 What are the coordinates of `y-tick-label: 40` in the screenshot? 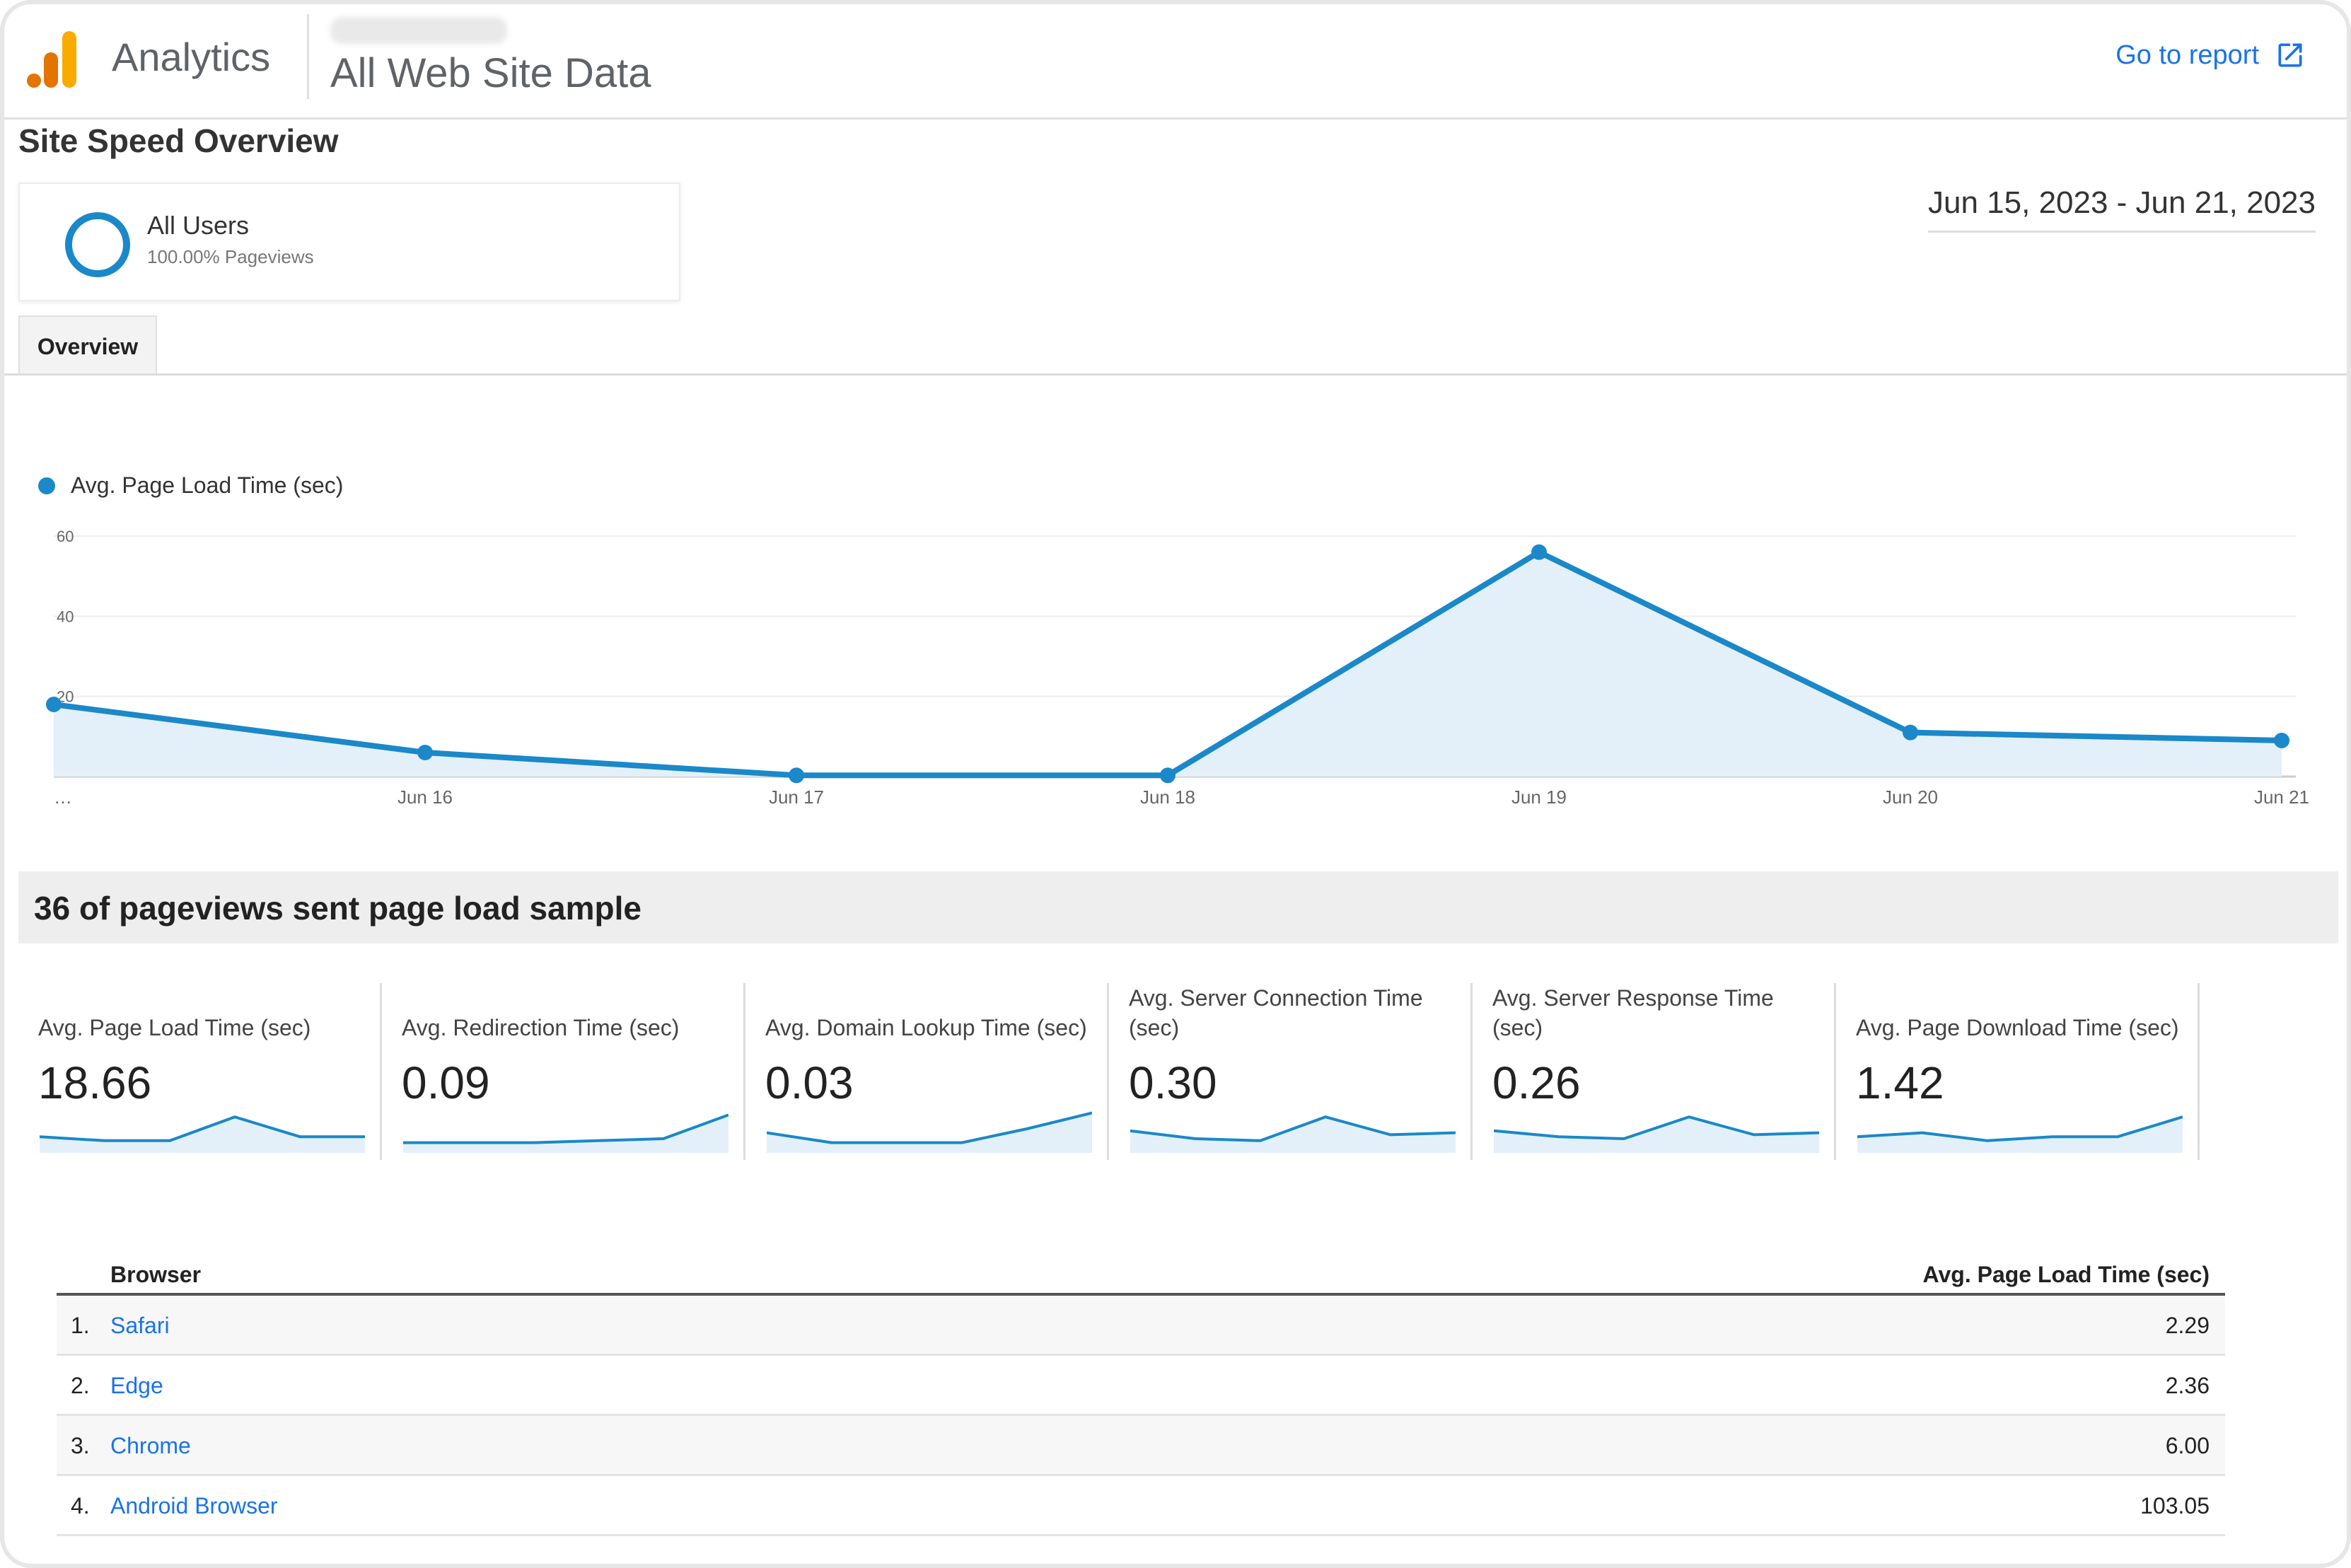 It's located at (65, 616).